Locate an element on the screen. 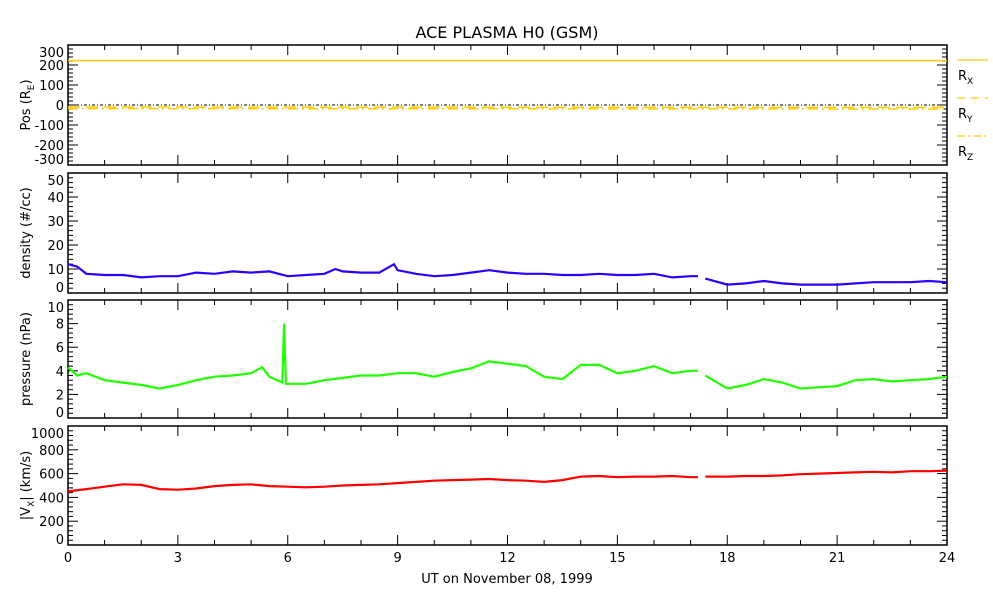  x-tick-label: 18 is located at coordinates (727, 558).